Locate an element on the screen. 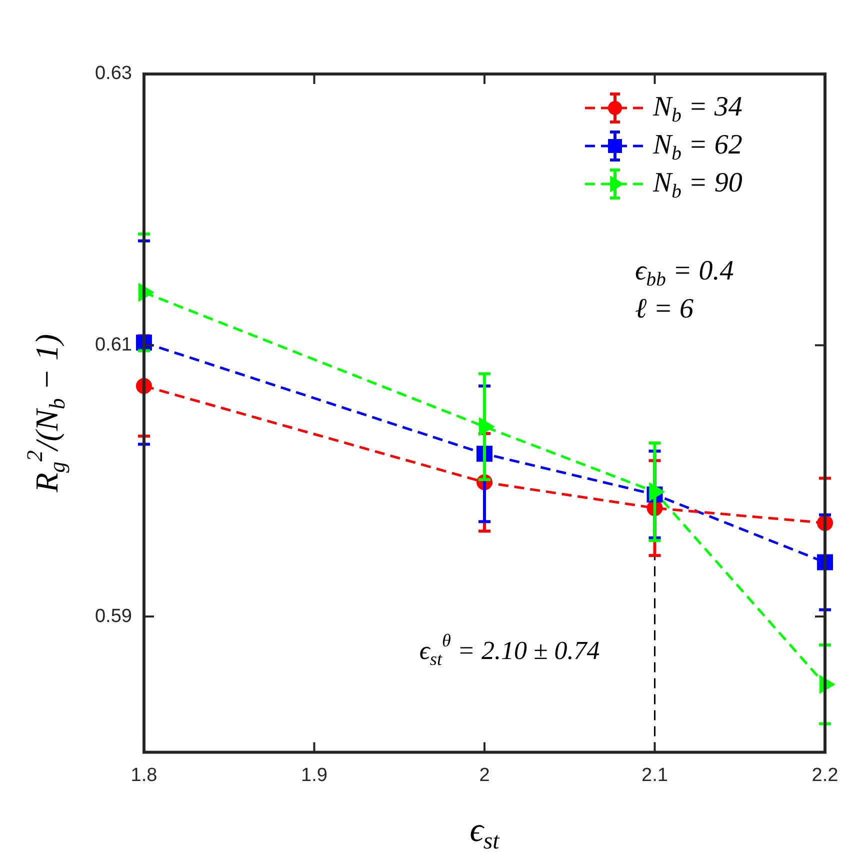 This screenshot has width=859, height=867. x-tick-label: 2.2 is located at coordinates (825, 775).